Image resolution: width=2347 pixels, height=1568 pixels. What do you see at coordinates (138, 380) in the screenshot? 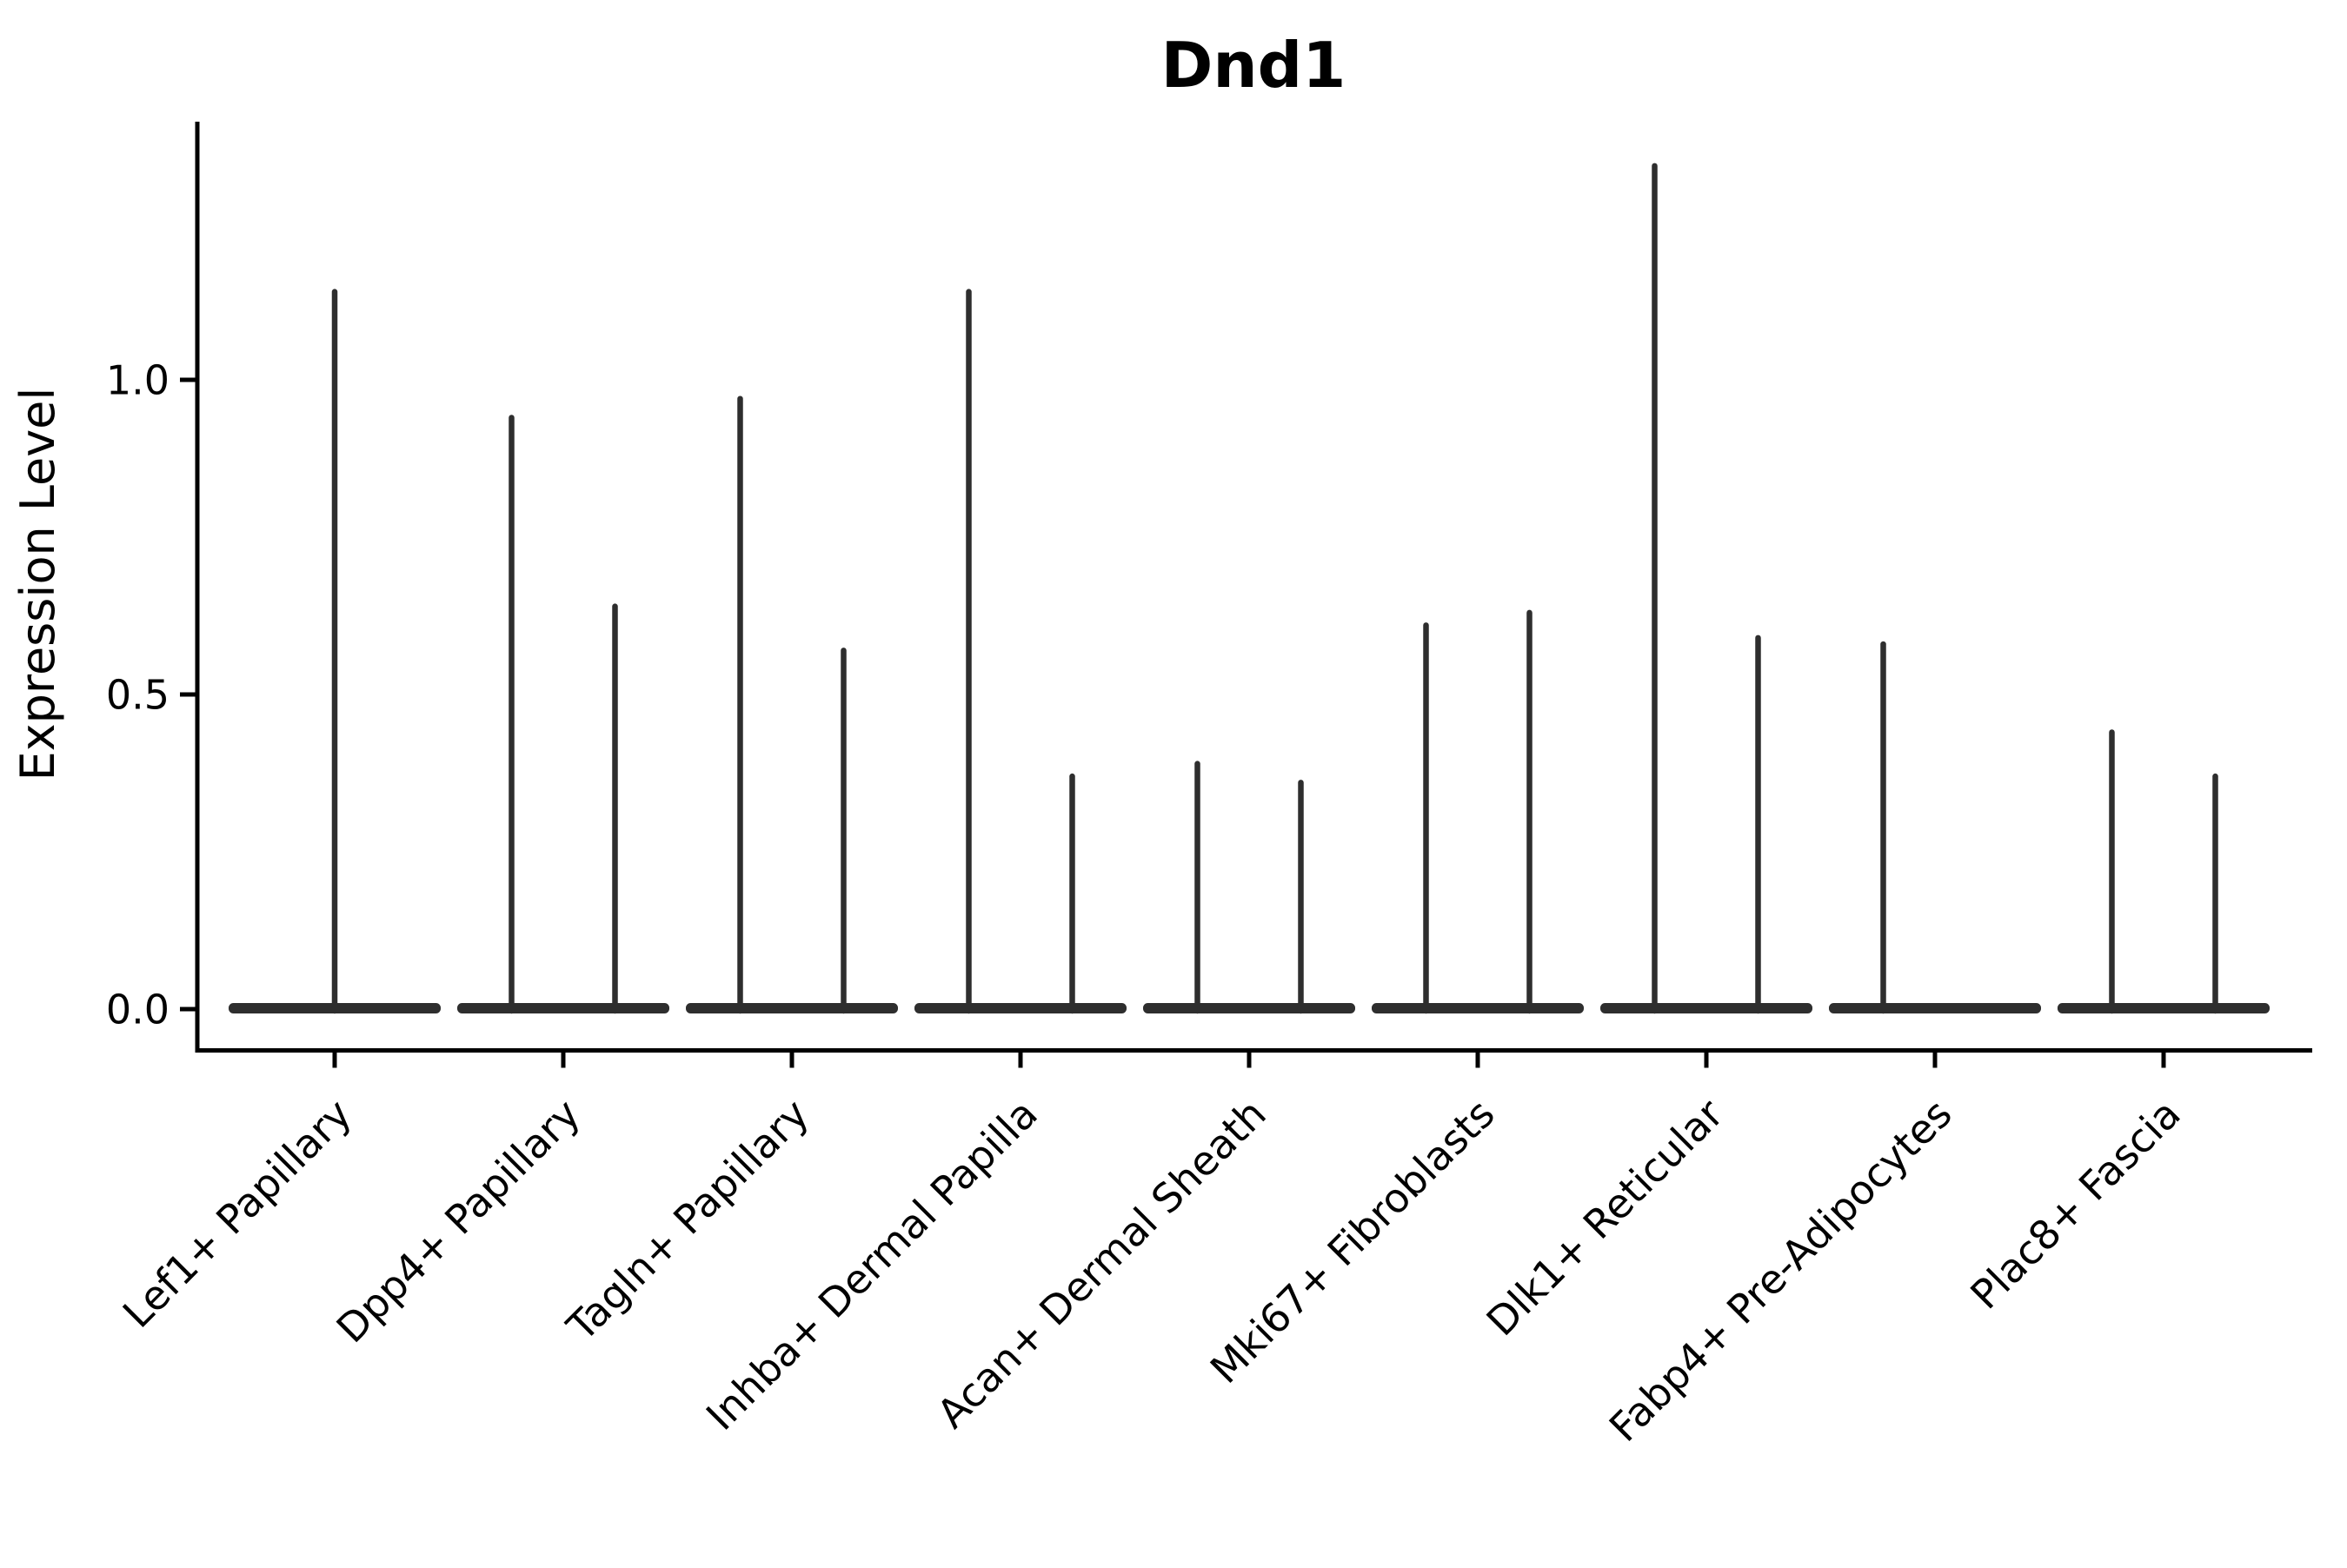
I see `y-tick-label: 1.0` at bounding box center [138, 380].